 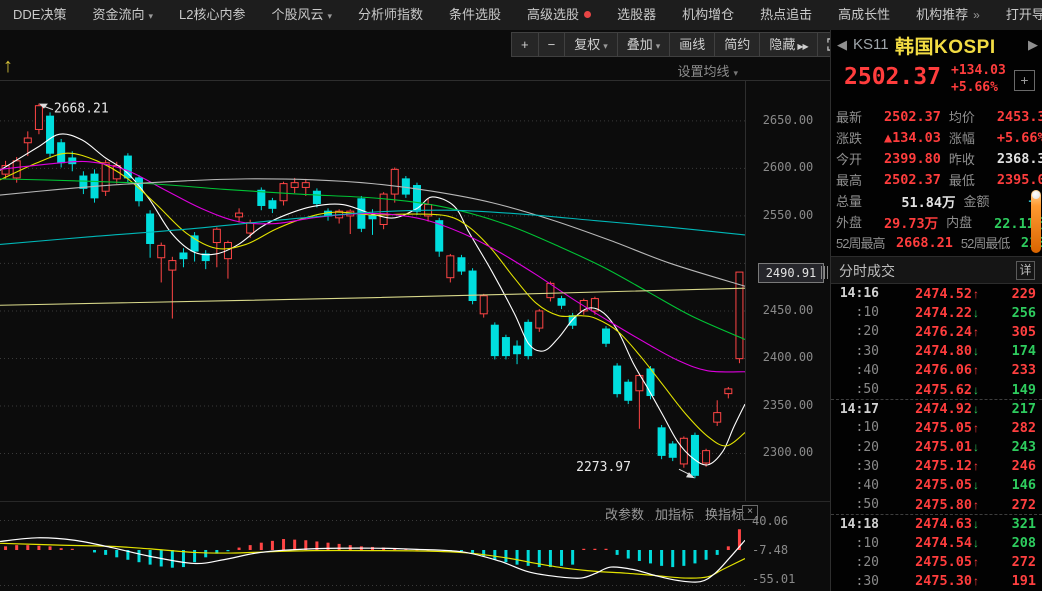 I want to click on trade-direction-down-arrow-icon: ↓, so click(x=976, y=409).